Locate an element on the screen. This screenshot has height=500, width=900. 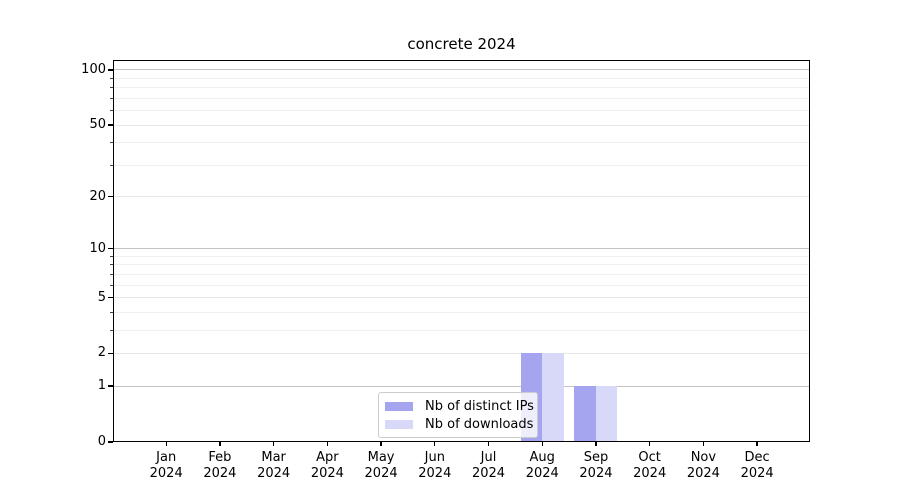
x-tick-label: Sep 2024 is located at coordinates (596, 466).